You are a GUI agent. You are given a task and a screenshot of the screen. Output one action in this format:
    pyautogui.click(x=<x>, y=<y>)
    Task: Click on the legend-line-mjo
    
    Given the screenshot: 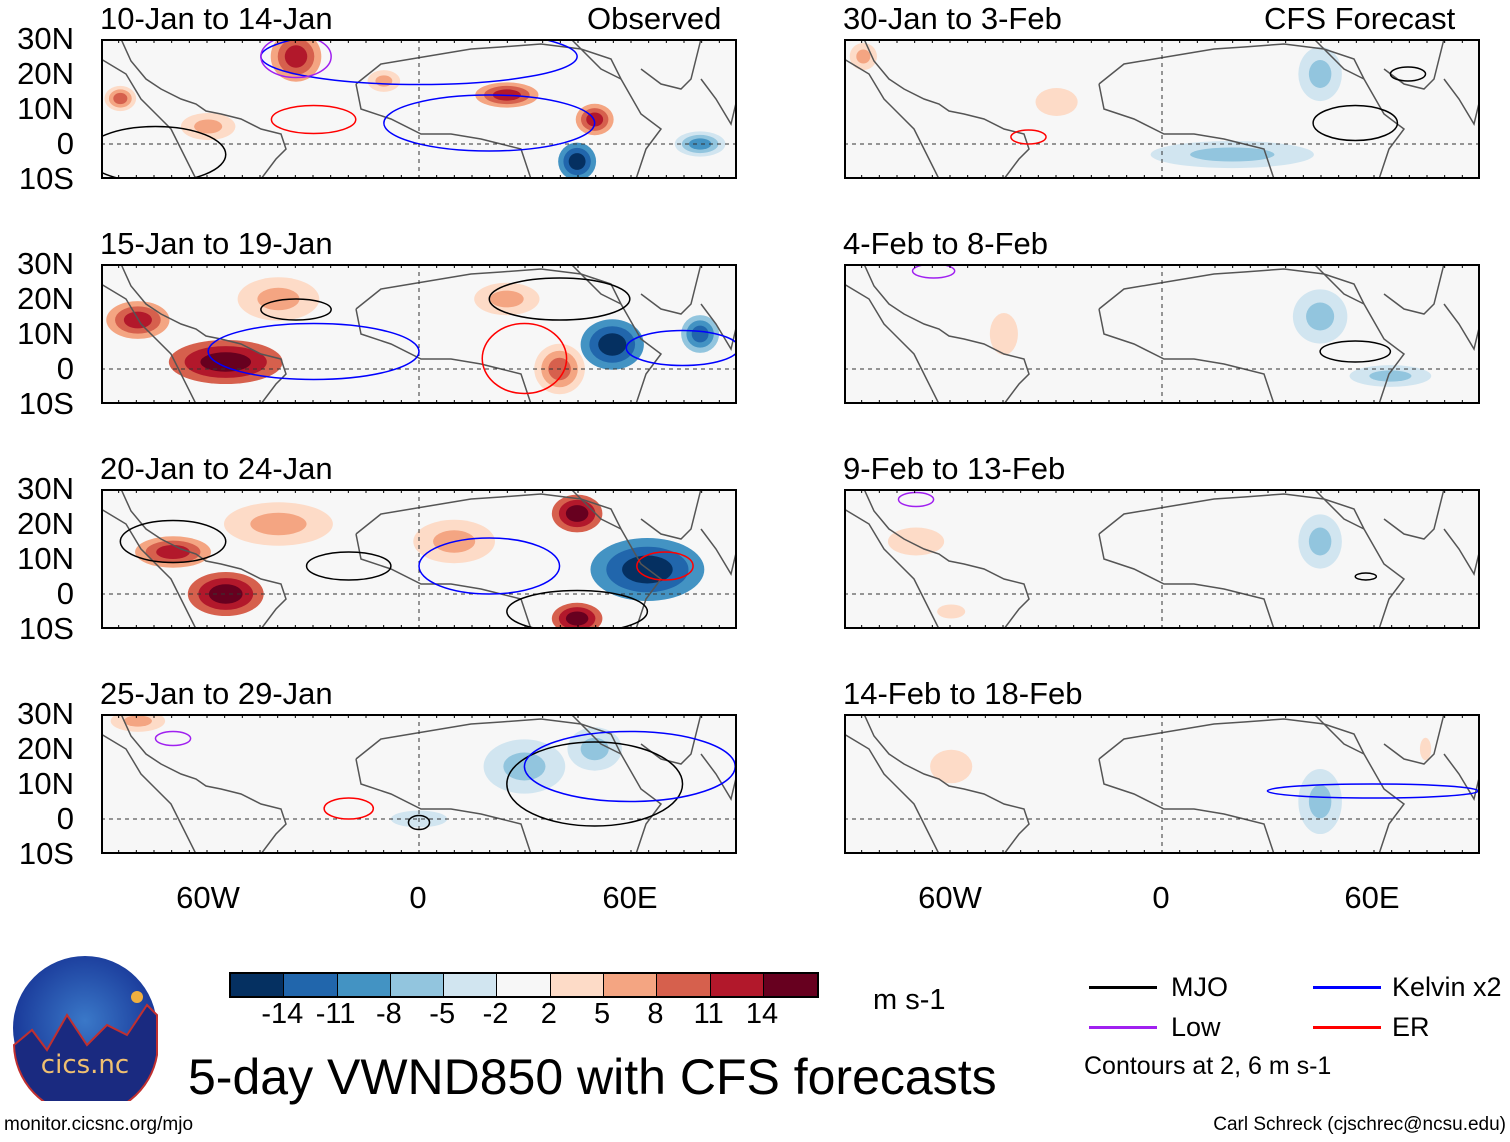 What is the action you would take?
    pyautogui.click(x=1123, y=987)
    